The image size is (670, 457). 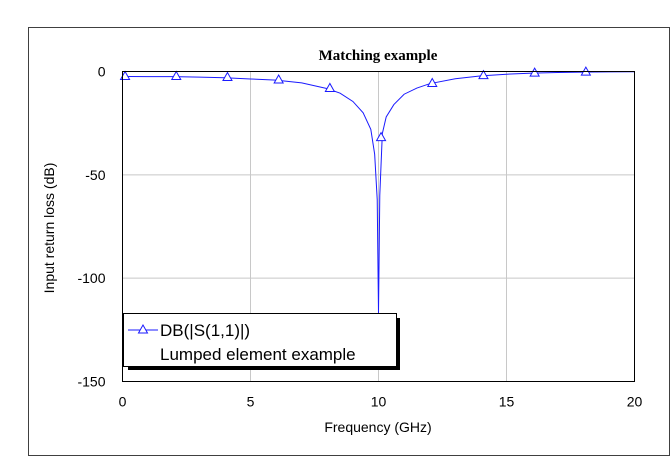 What do you see at coordinates (102, 72) in the screenshot?
I see `y-tick-label: 0` at bounding box center [102, 72].